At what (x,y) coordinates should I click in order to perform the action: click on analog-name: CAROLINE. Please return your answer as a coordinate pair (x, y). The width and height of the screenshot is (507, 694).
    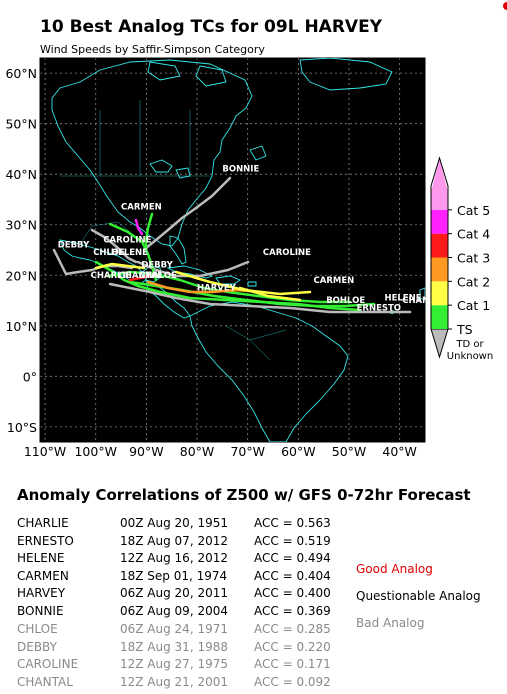
    Looking at the image, I should click on (48, 664).